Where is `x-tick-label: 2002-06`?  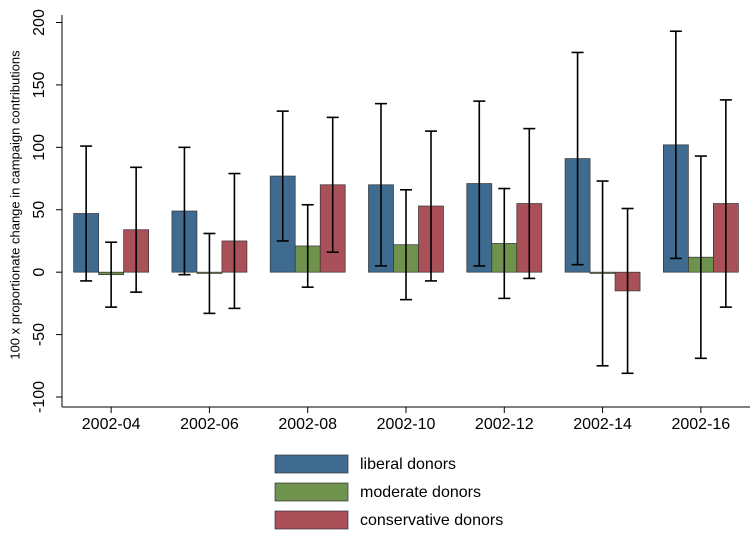
x-tick-label: 2002-06 is located at coordinates (209, 424).